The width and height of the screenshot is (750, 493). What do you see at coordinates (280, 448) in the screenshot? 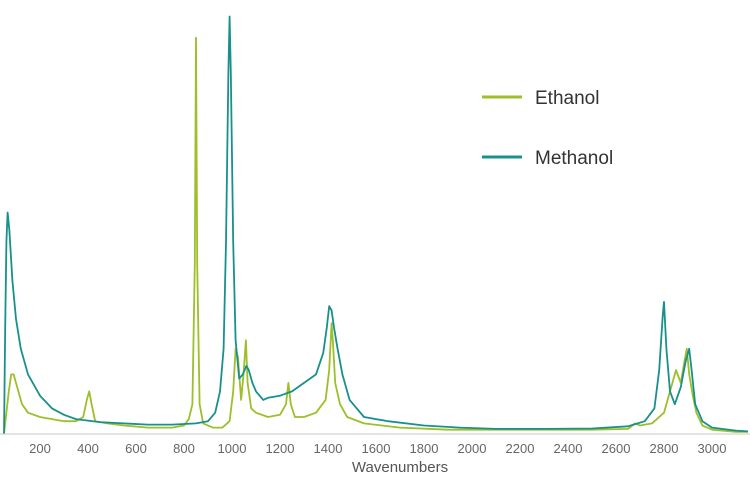
I see `x-tick-label: 1200` at bounding box center [280, 448].